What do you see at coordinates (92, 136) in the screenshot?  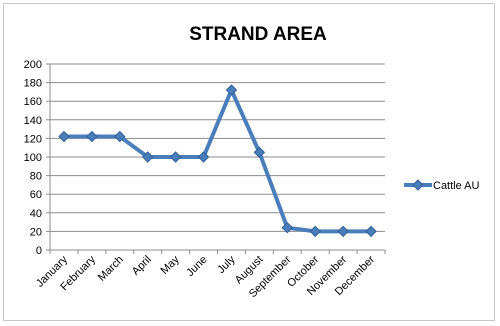 I see `data-point-february` at bounding box center [92, 136].